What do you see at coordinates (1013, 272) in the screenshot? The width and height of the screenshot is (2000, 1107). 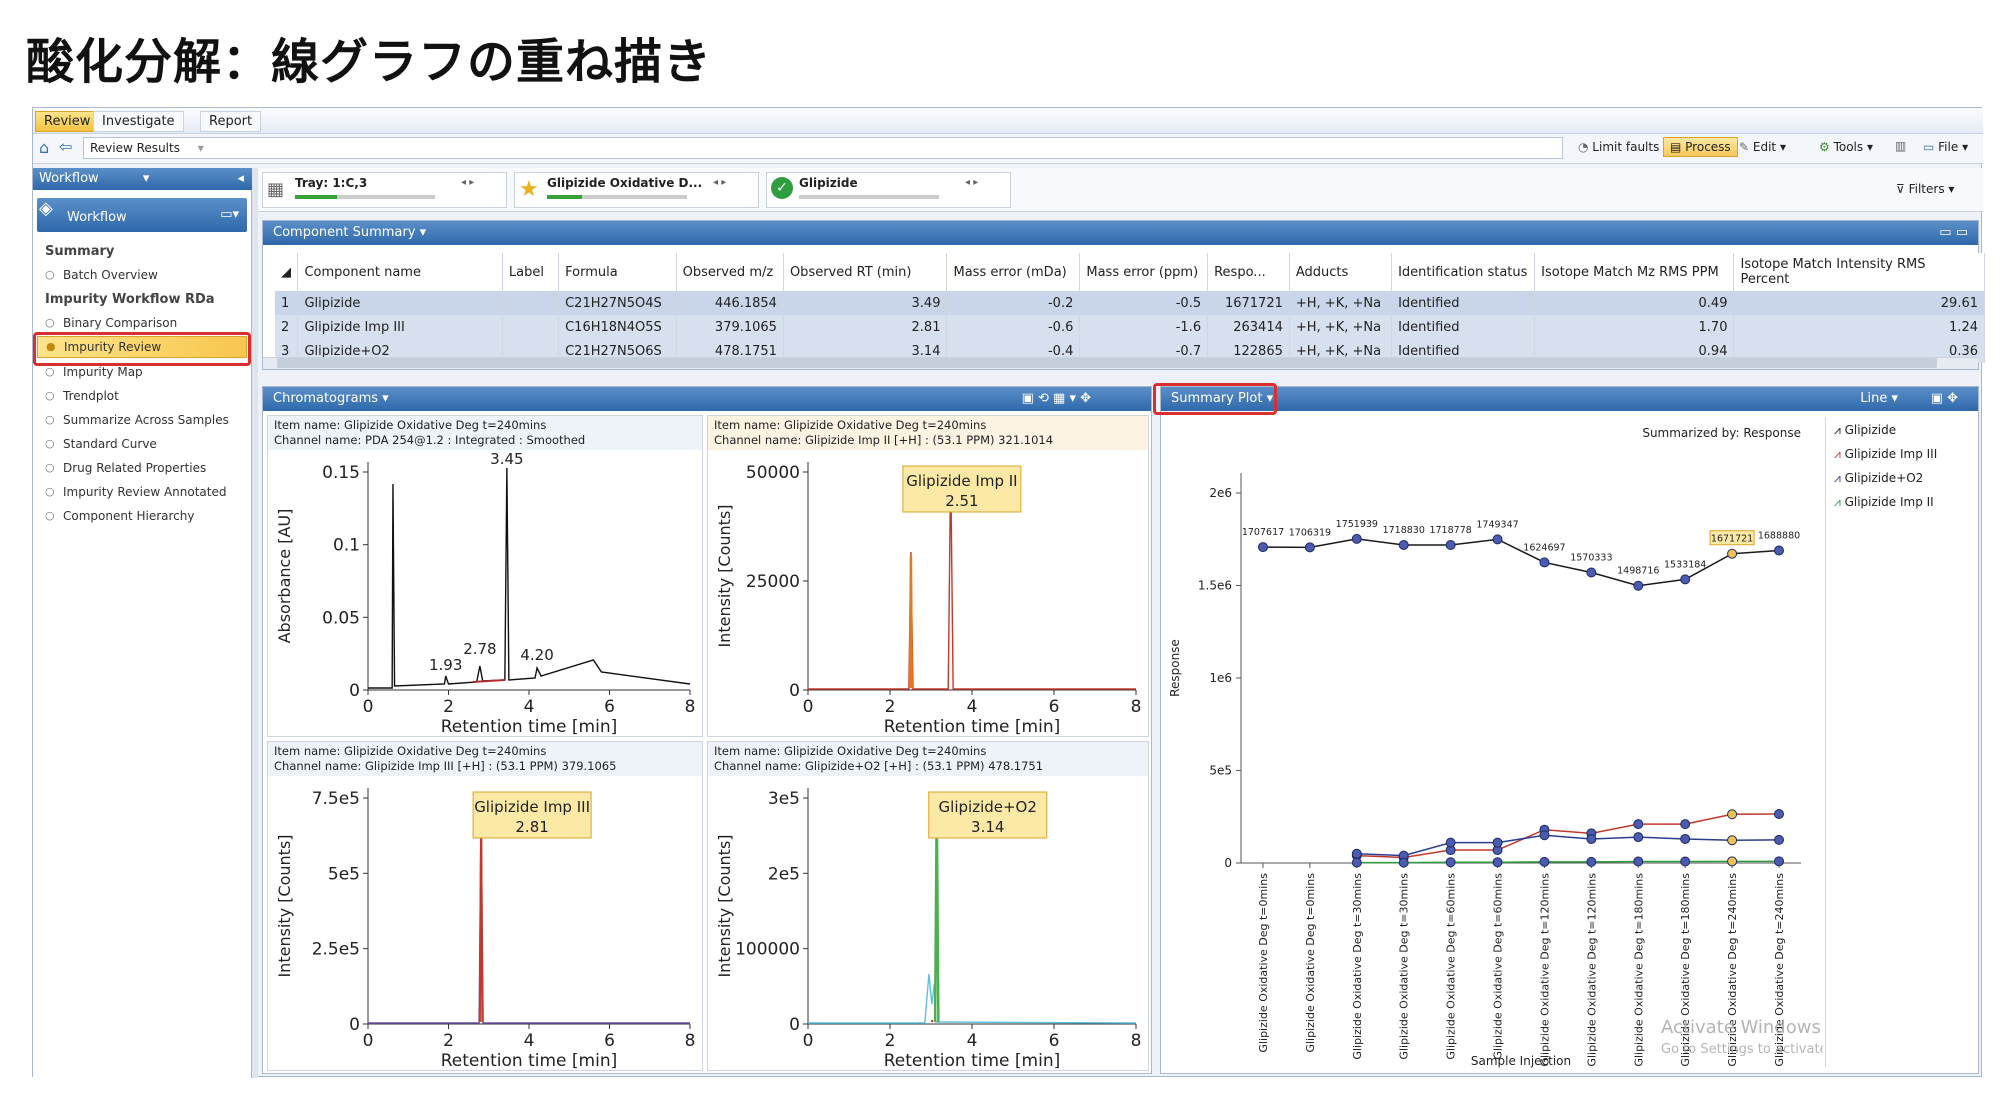 I see `col-mass-error-mda: Mass error (mDa)` at bounding box center [1013, 272].